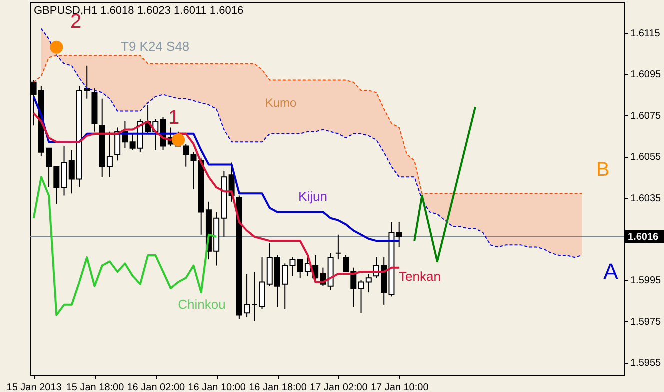  What do you see at coordinates (611, 271) in the screenshot?
I see `annotation: A` at bounding box center [611, 271].